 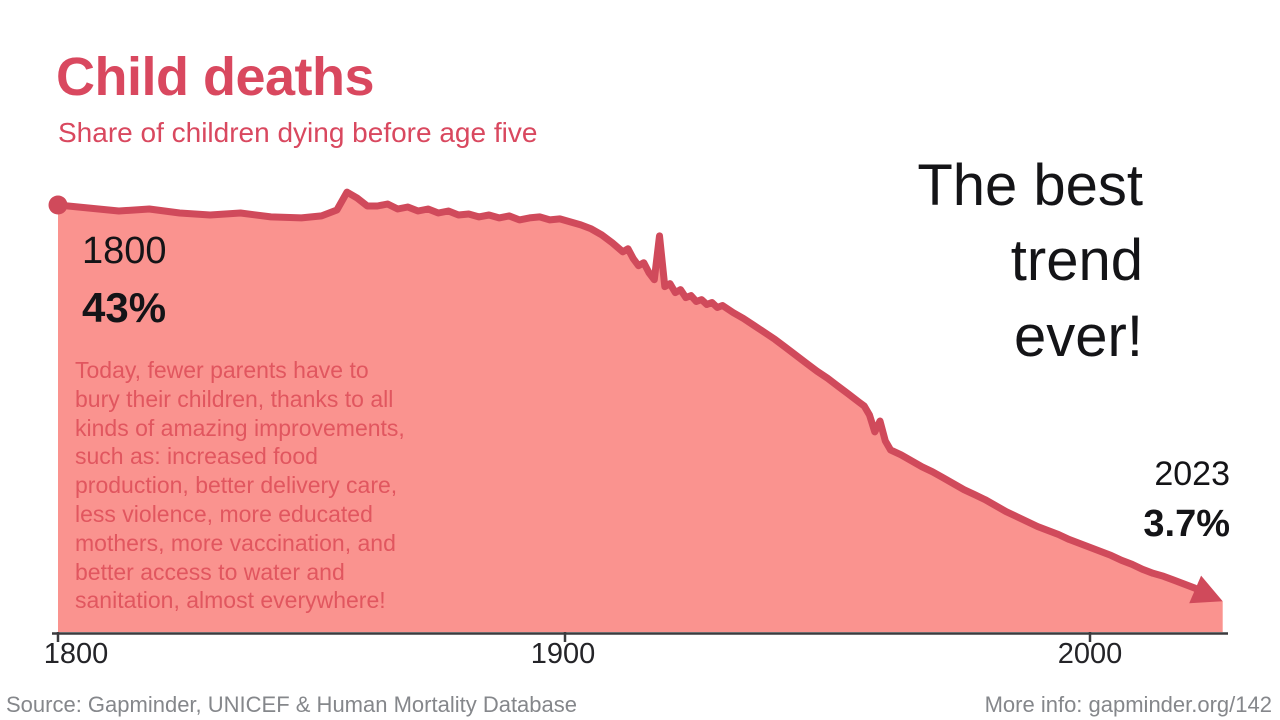 What do you see at coordinates (1078, 336) in the screenshot?
I see `big-message-line-3: ever!` at bounding box center [1078, 336].